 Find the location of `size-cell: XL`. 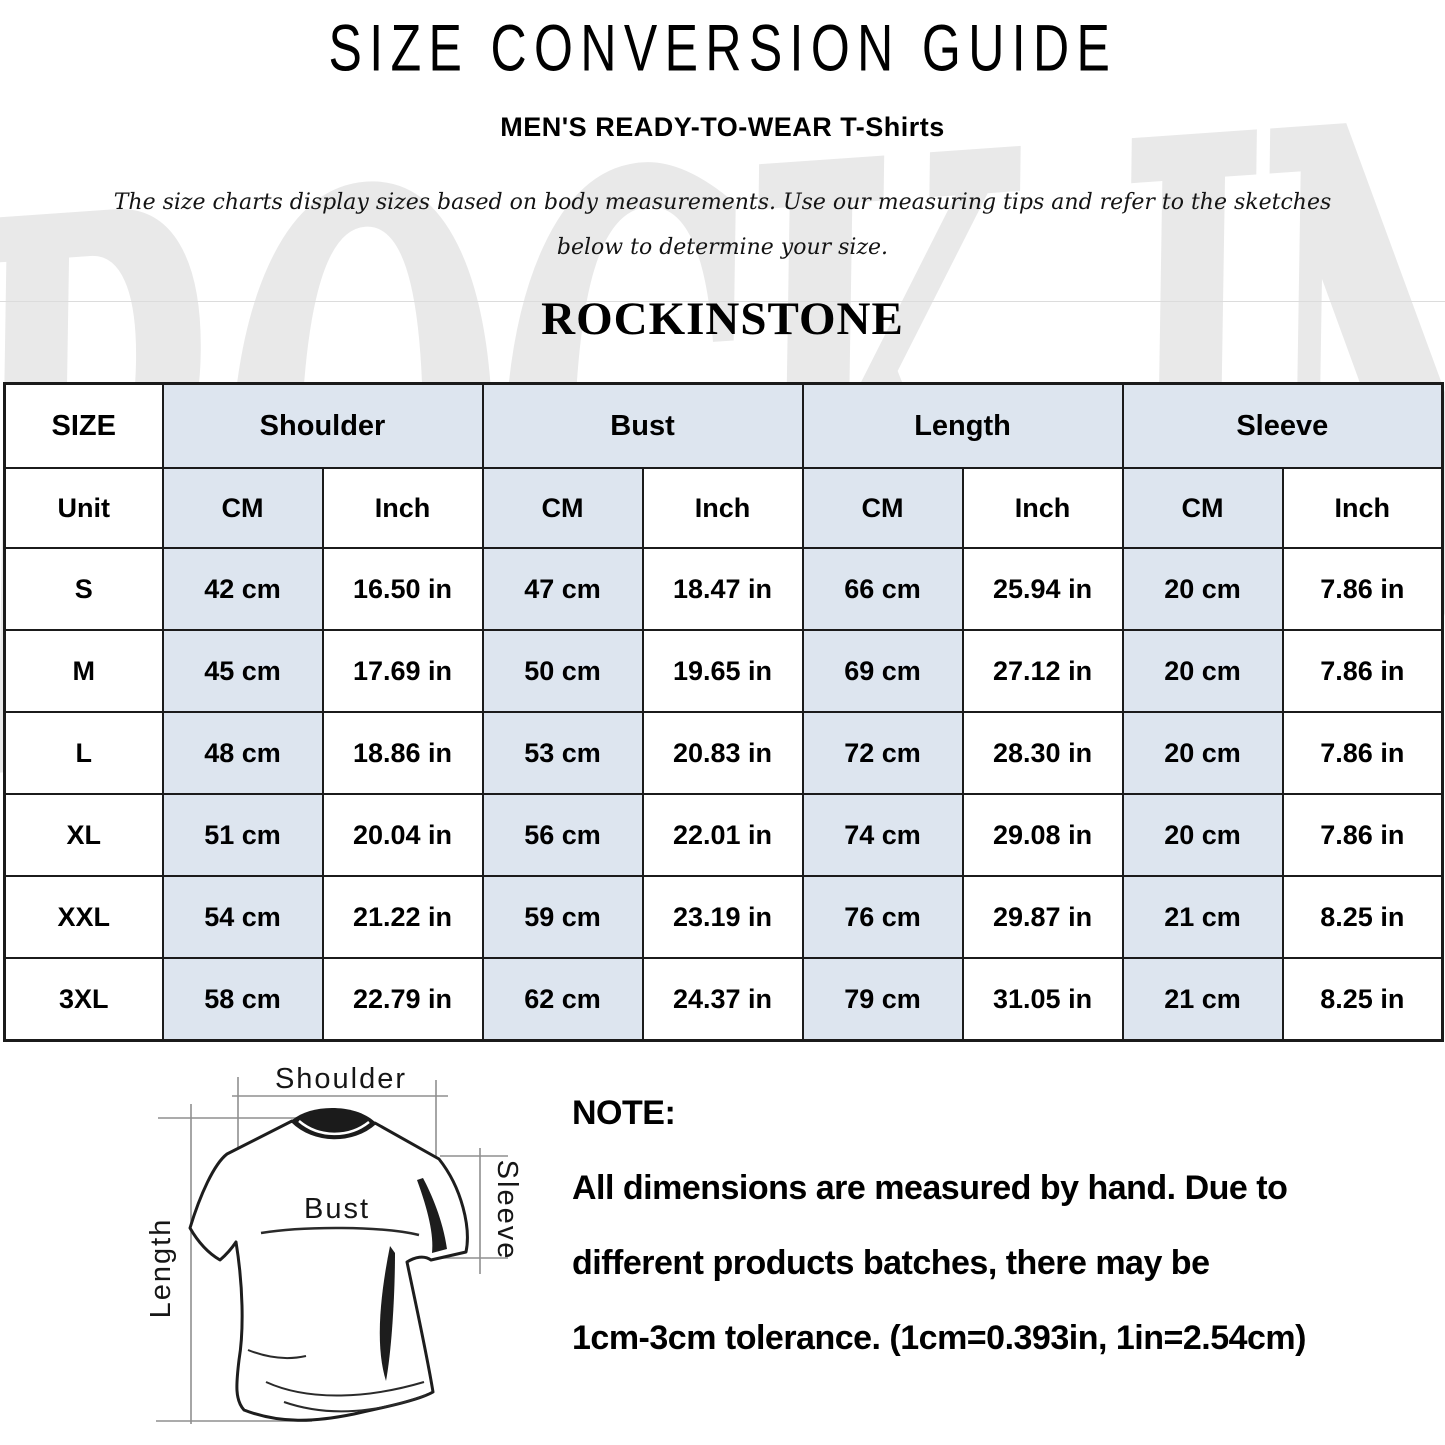

size-cell: XL is located at coordinates (83, 835).